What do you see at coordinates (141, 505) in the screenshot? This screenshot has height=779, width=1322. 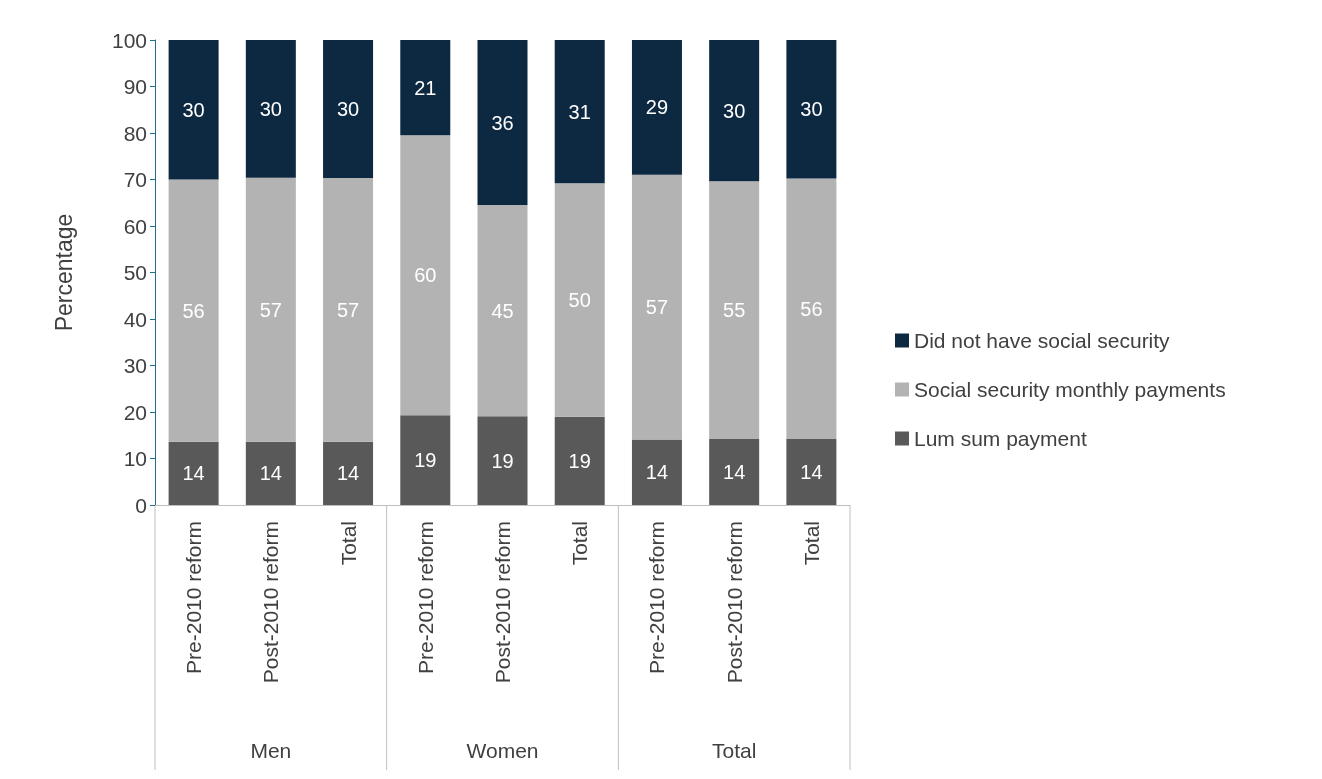 I see `y-tick-label: 0` at bounding box center [141, 505].